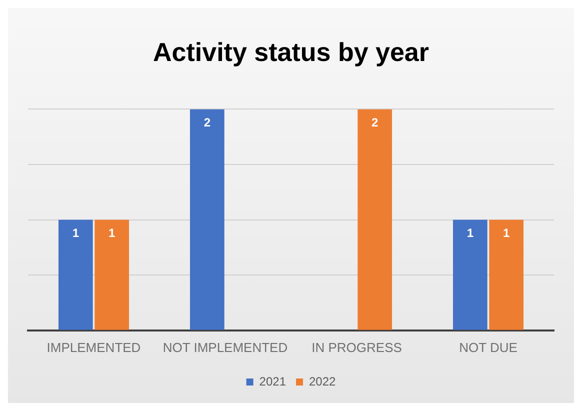 This screenshot has height=411, width=582. Describe the element at coordinates (488, 347) in the screenshot. I see `x-tick-label: NOT DUE` at that location.